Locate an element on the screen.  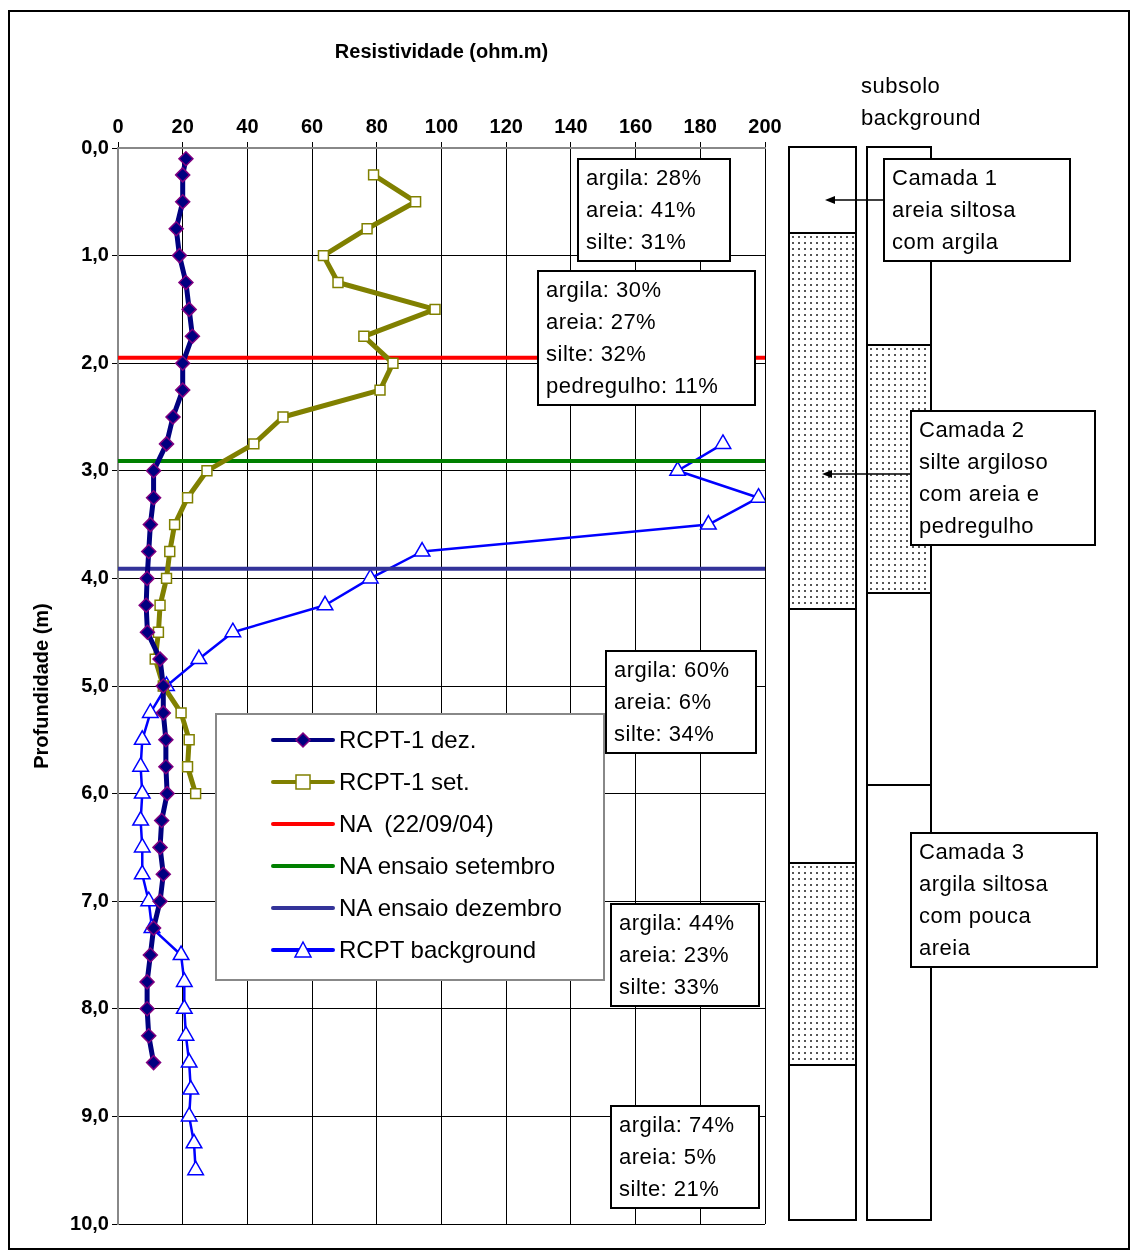
x-tick-label: 180 is located at coordinates (700, 125).